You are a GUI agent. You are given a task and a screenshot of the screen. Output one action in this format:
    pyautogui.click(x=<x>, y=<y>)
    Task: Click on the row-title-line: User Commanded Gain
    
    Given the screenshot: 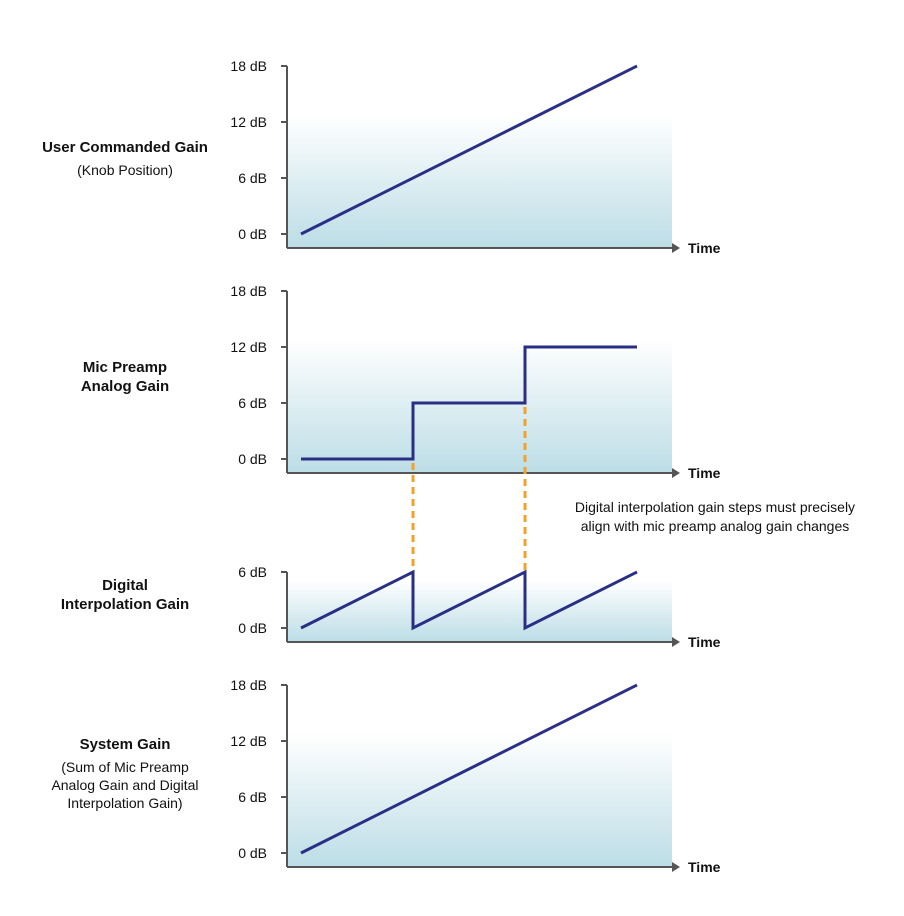 What is the action you would take?
    pyautogui.click(x=125, y=147)
    